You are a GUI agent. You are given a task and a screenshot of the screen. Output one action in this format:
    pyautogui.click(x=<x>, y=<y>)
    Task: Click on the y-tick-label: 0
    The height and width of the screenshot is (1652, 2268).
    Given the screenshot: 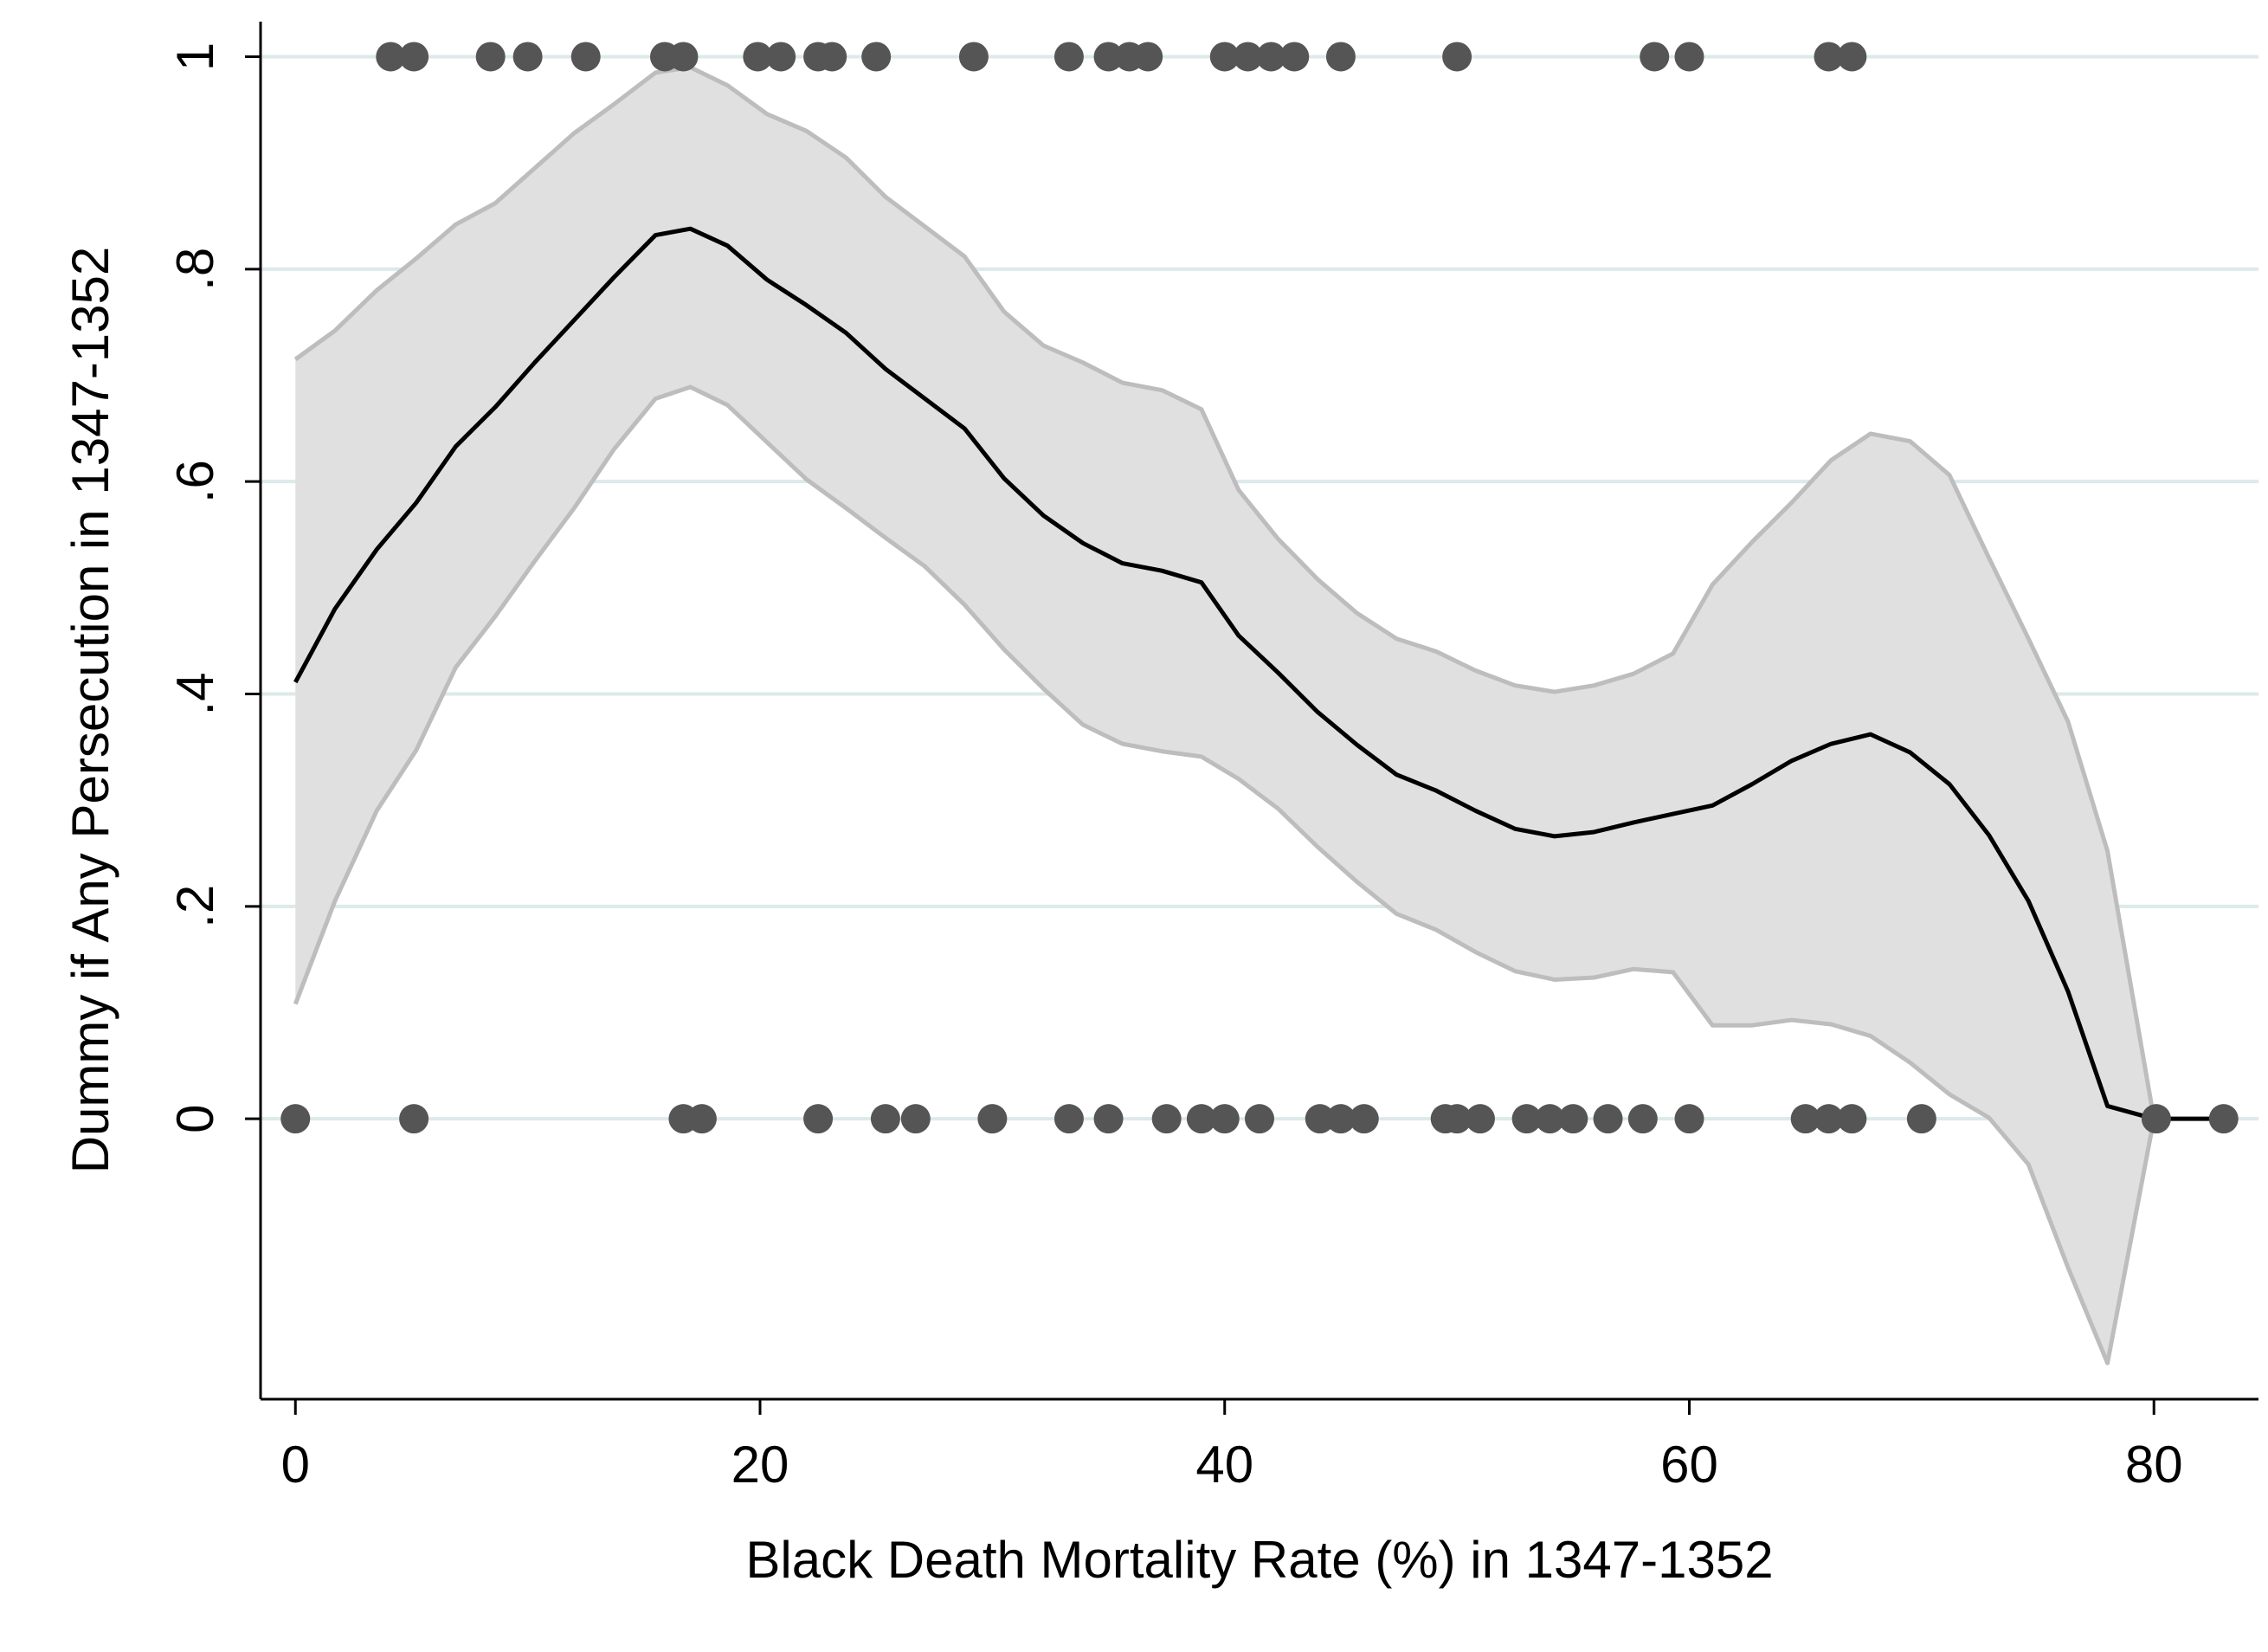 What is the action you would take?
    pyautogui.click(x=195, y=1118)
    